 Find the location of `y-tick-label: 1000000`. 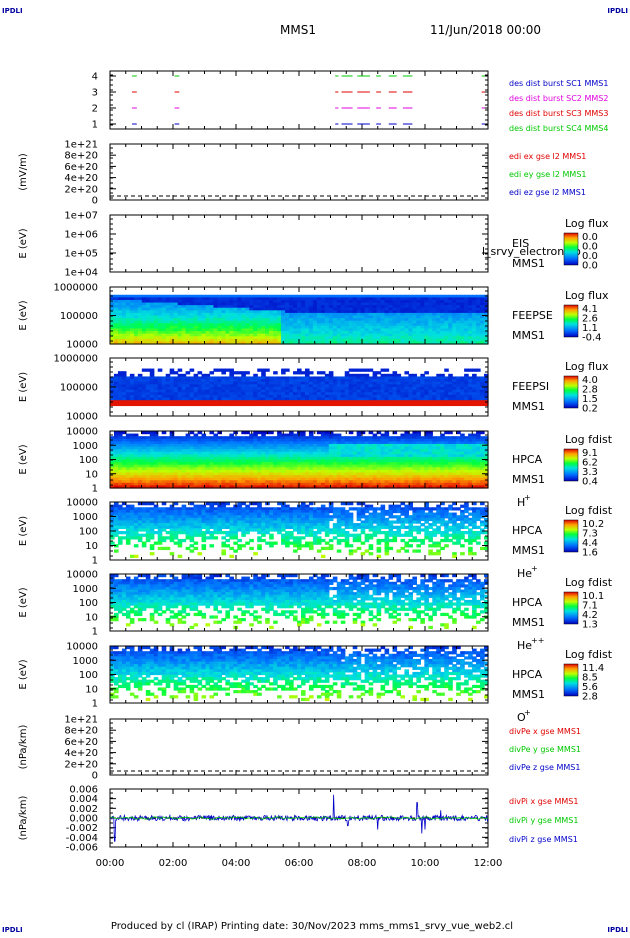

y-tick-label: 1000000 is located at coordinates (75, 288).